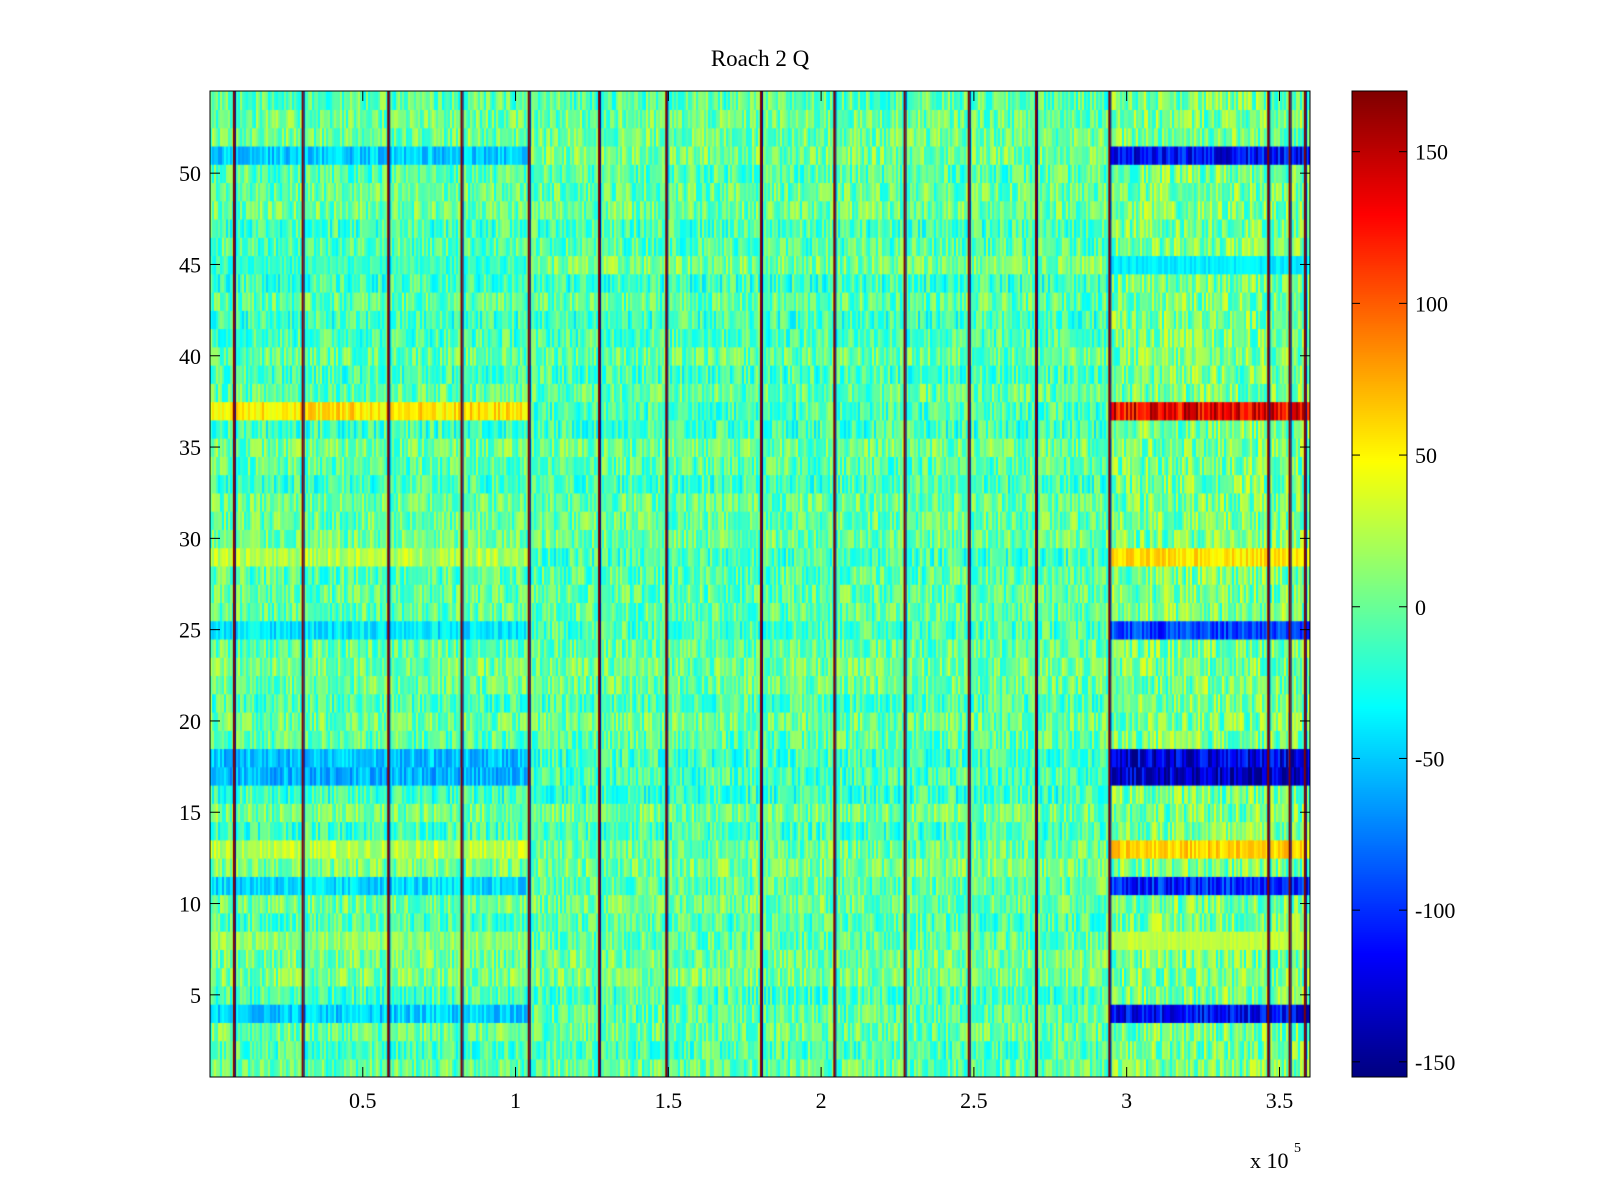 This screenshot has width=1600, height=1200. I want to click on y-tick-label: 5, so click(195, 995).